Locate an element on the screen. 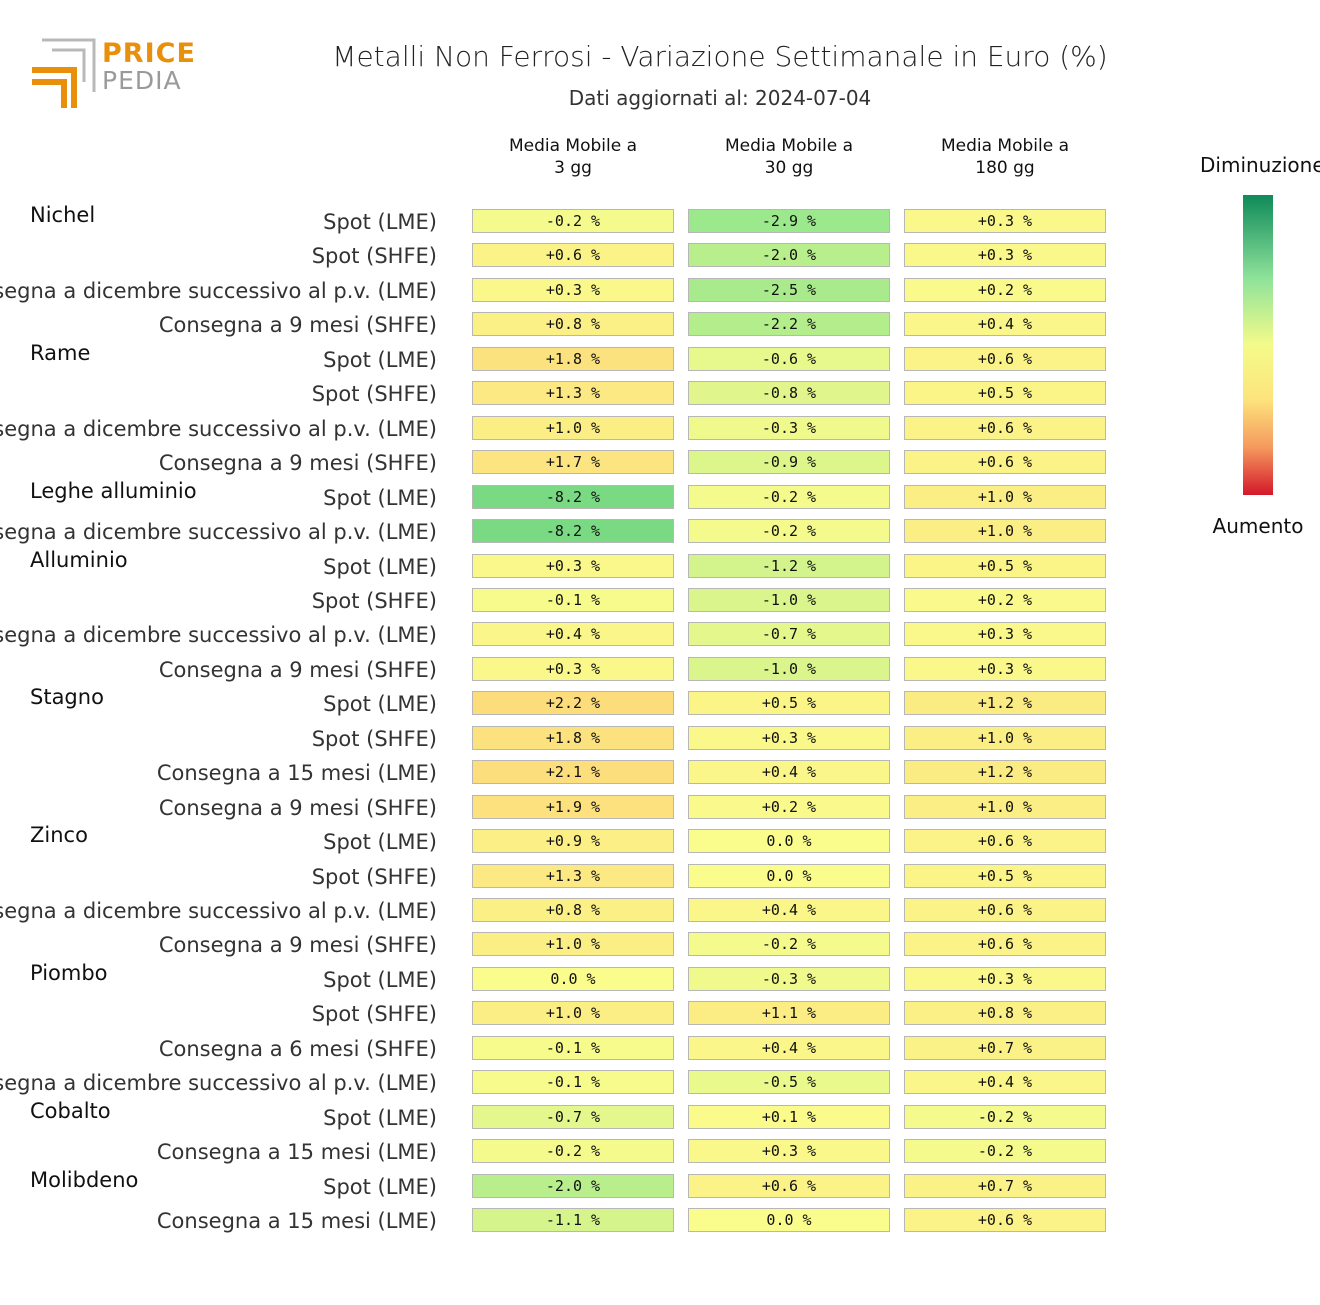 This screenshot has width=1320, height=1305. group-label: Nichel is located at coordinates (63, 215).